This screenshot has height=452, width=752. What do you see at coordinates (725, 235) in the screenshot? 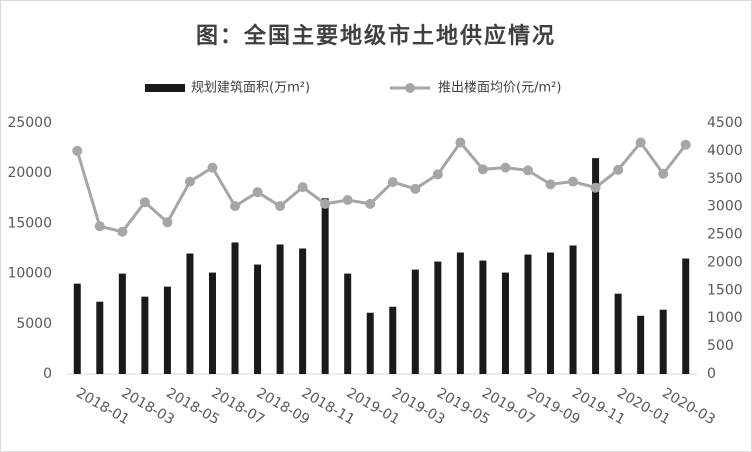
I see `y2-tick-label: 2500` at bounding box center [725, 235].